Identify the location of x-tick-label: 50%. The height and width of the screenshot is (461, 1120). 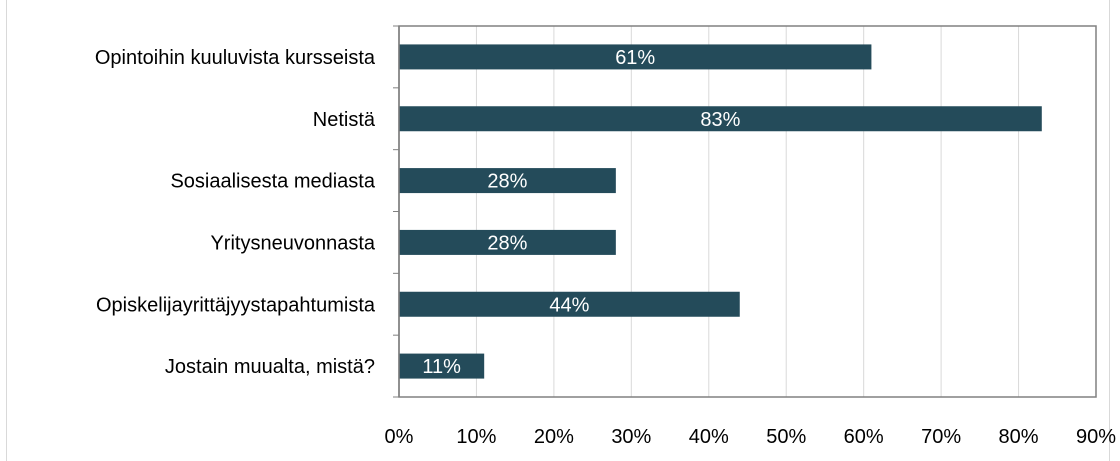
(786, 437).